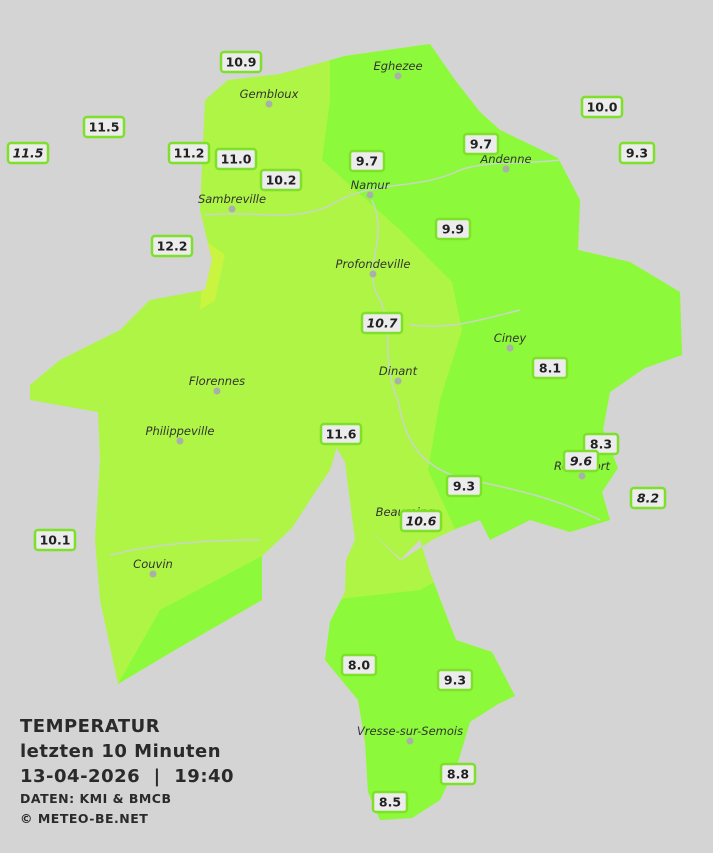 The image size is (713, 853). I want to click on city-label: Gembloux, so click(269, 94).